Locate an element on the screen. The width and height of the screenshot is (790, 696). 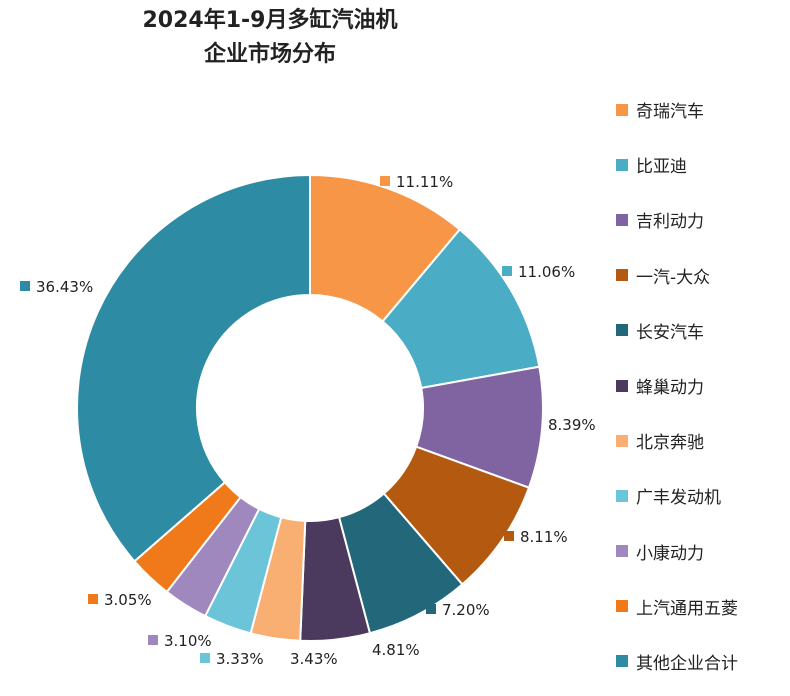
legend-item: 蜂巢动力 is located at coordinates (701, 385).